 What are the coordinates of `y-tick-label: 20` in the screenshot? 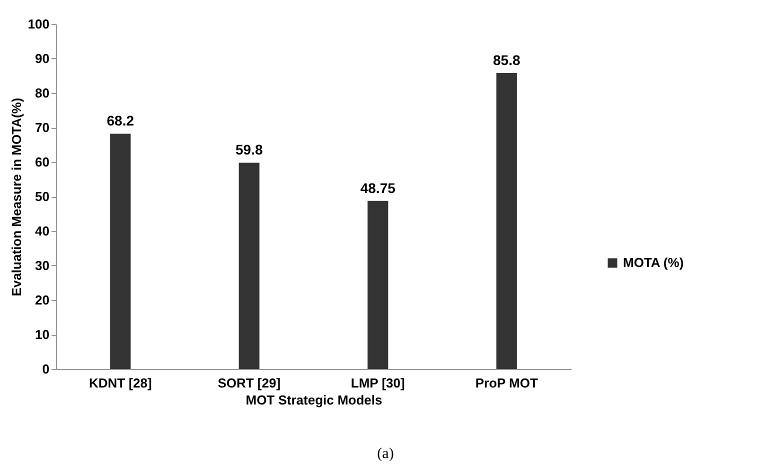 It's located at (42, 300).